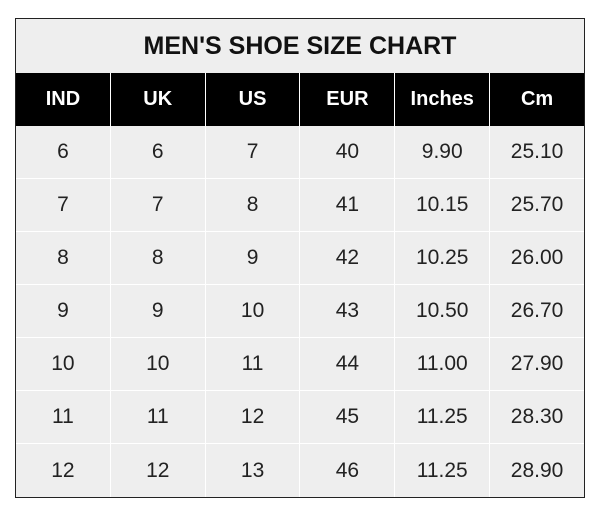 The image size is (605, 521). What do you see at coordinates (443, 311) in the screenshot?
I see `table-cell: 10.50` at bounding box center [443, 311].